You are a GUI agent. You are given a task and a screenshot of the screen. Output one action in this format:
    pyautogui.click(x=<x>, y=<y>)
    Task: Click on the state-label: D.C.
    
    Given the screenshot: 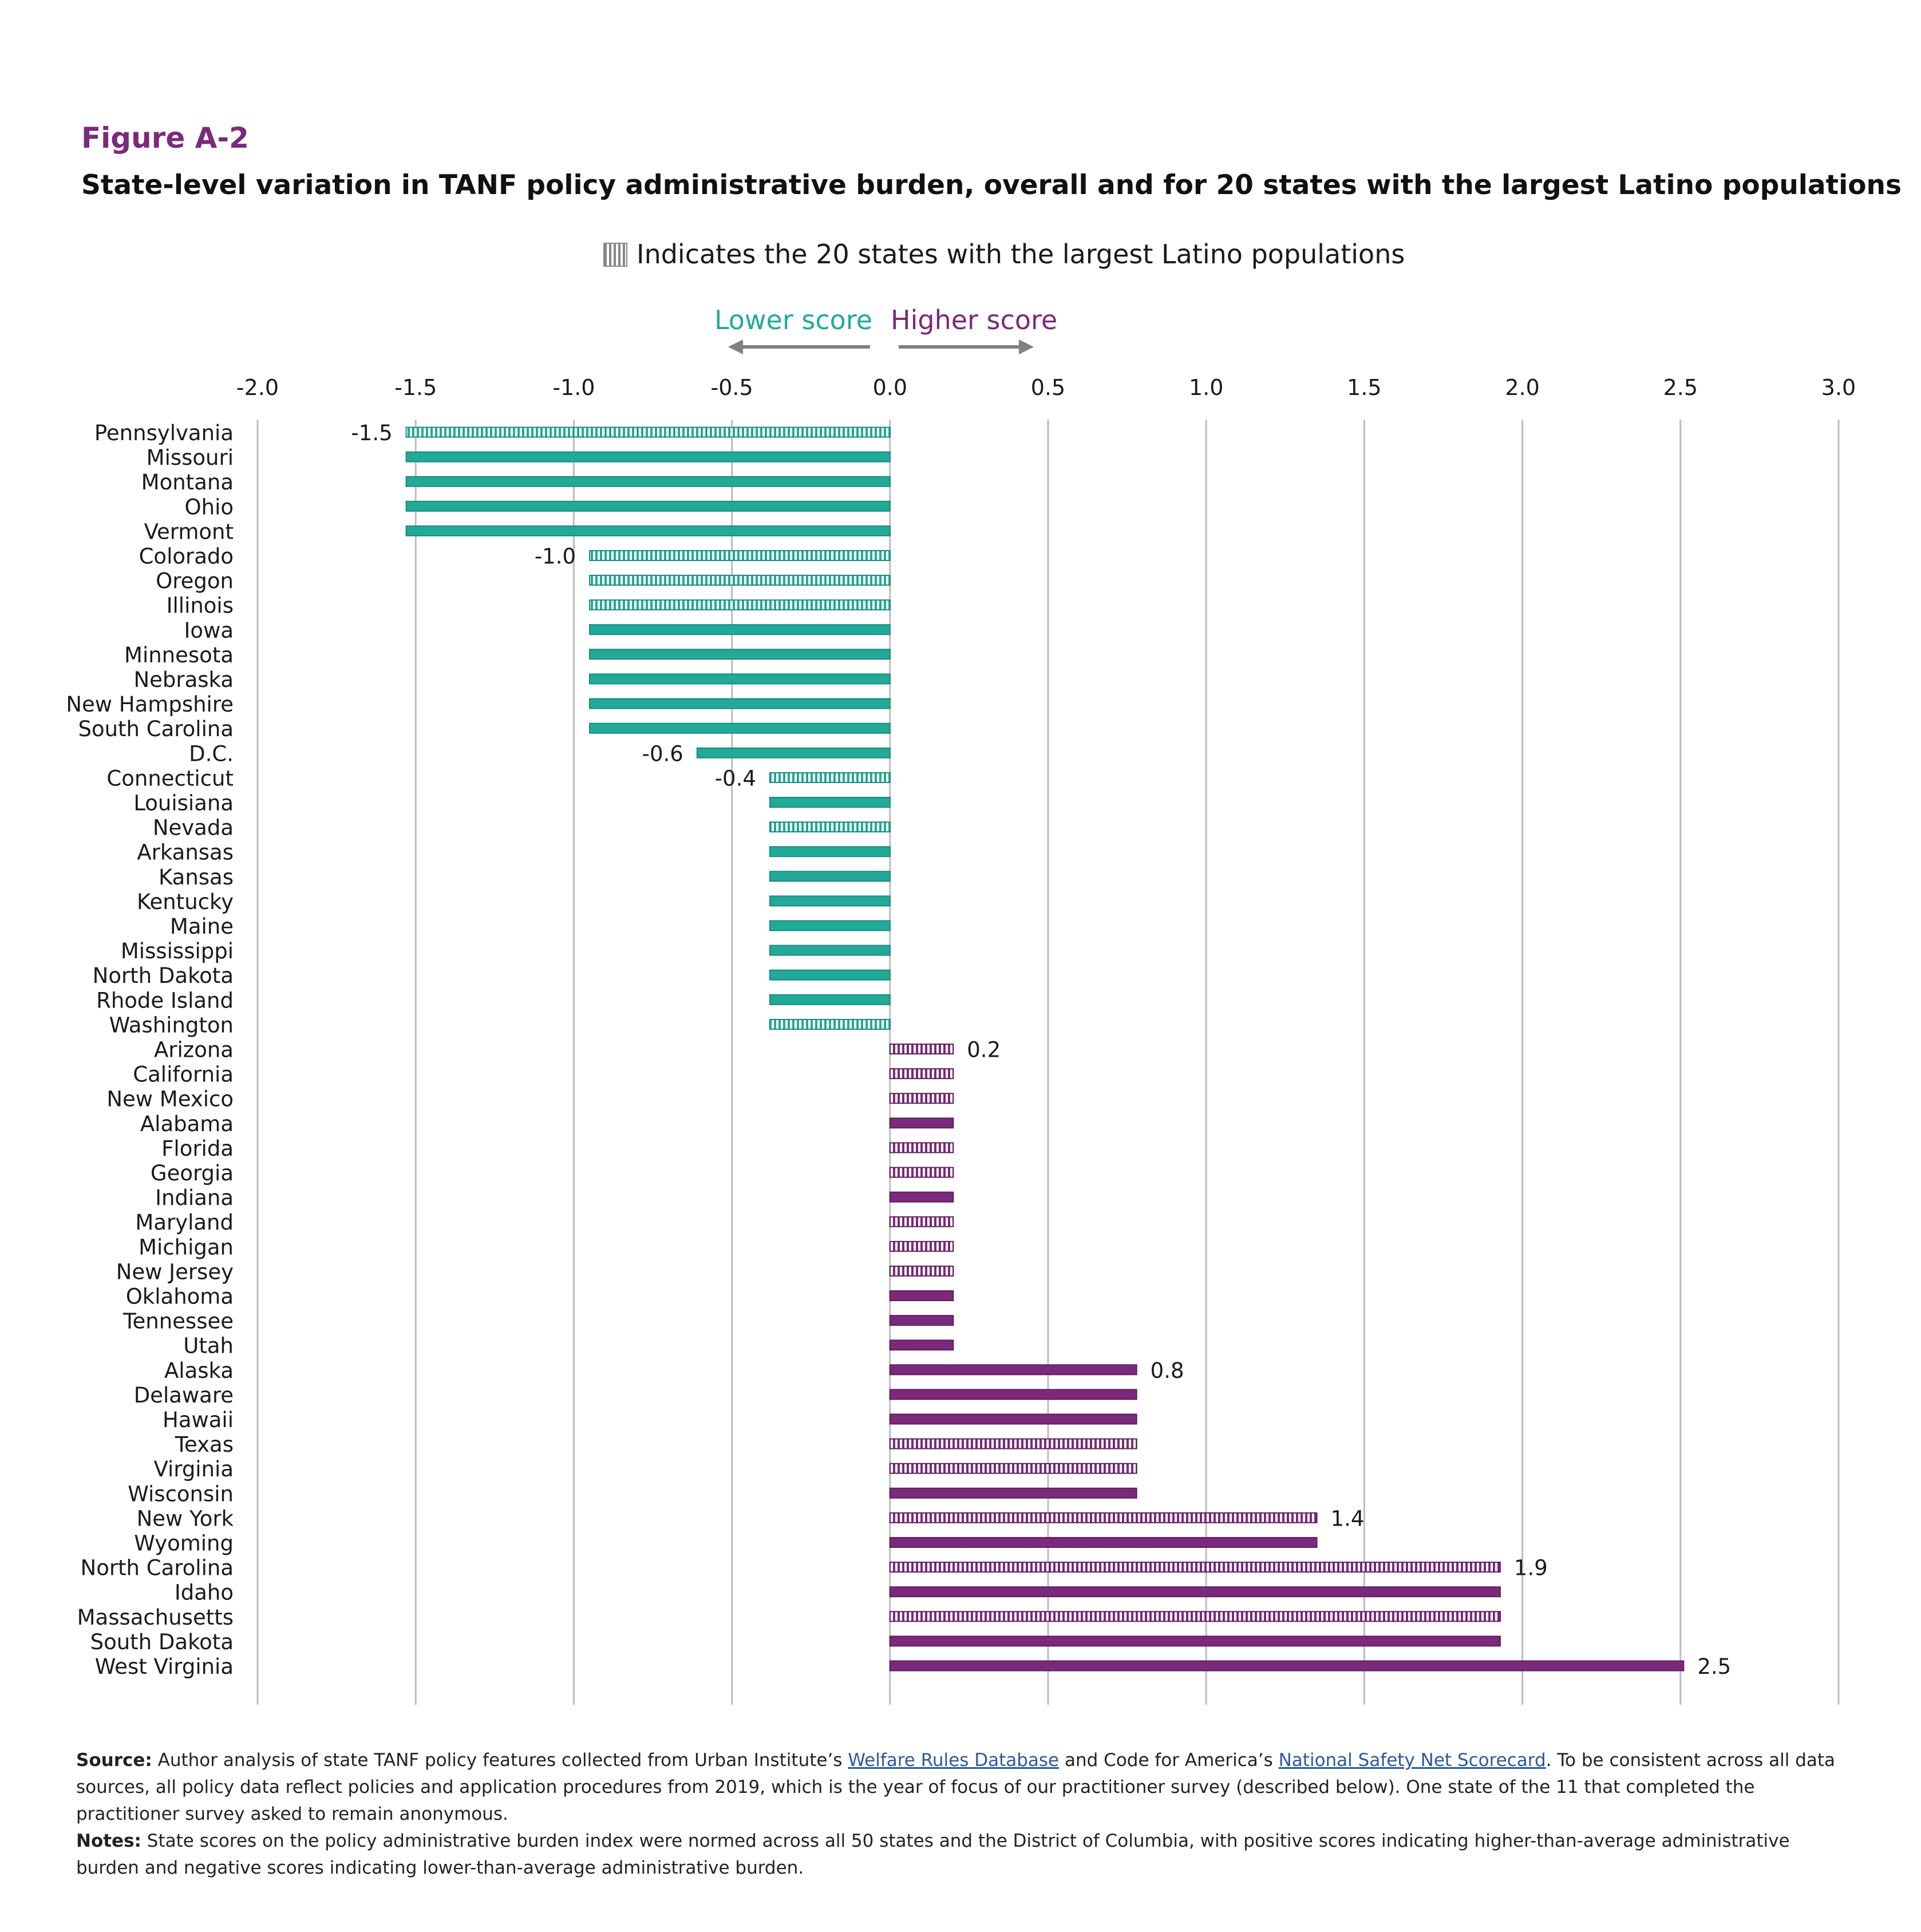 What is the action you would take?
    pyautogui.click(x=211, y=753)
    